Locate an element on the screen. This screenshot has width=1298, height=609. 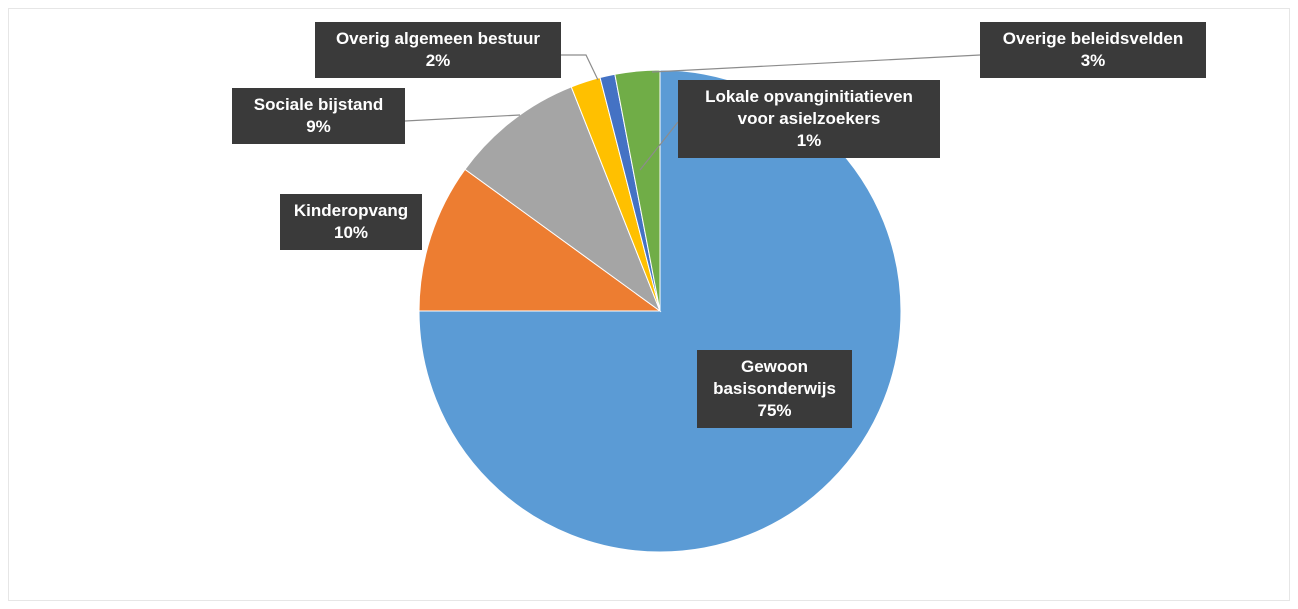
data-label: Kinderopvang 10% is located at coordinates (351, 222).